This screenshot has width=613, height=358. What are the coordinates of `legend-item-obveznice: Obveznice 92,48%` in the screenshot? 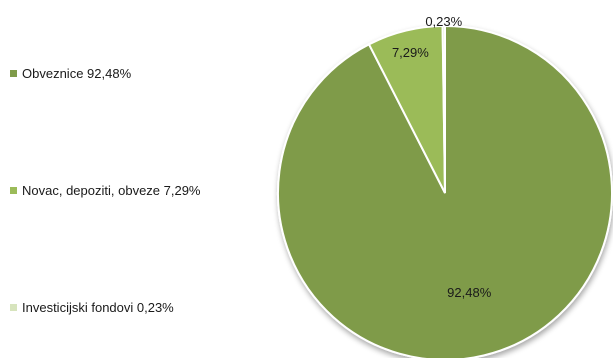 It's located at (70, 73).